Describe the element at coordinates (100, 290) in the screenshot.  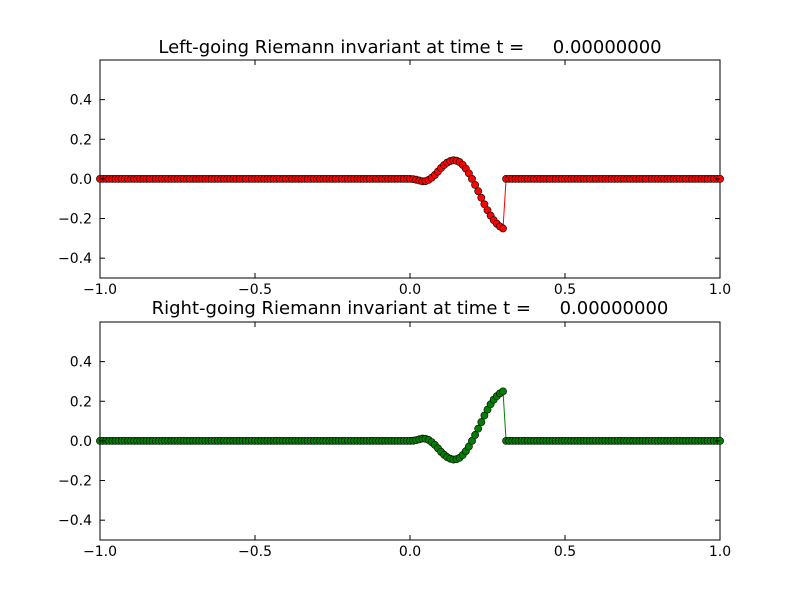
I see `left-going-x-tick-label: −1.0` at that location.